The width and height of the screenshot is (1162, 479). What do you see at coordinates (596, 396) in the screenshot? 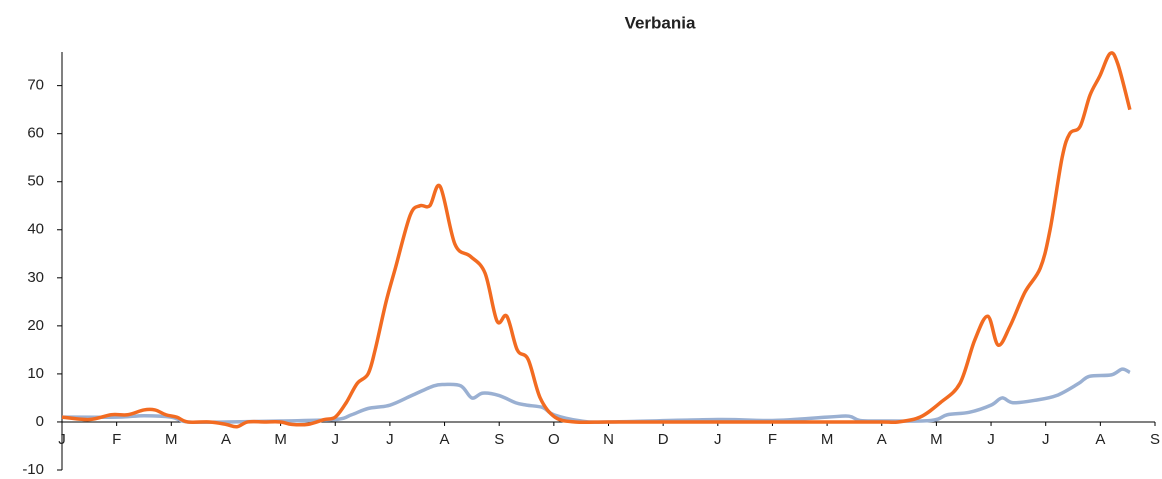
I see `series-line` at bounding box center [596, 396].